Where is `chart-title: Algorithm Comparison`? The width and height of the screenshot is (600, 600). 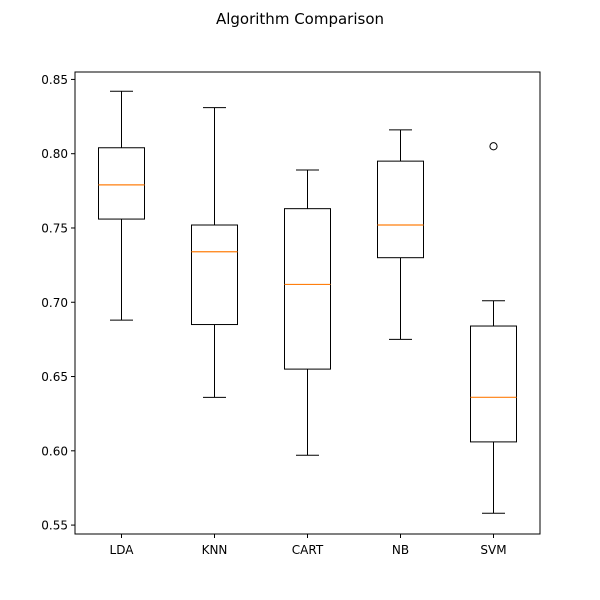 chart-title: Algorithm Comparison is located at coordinates (300, 19).